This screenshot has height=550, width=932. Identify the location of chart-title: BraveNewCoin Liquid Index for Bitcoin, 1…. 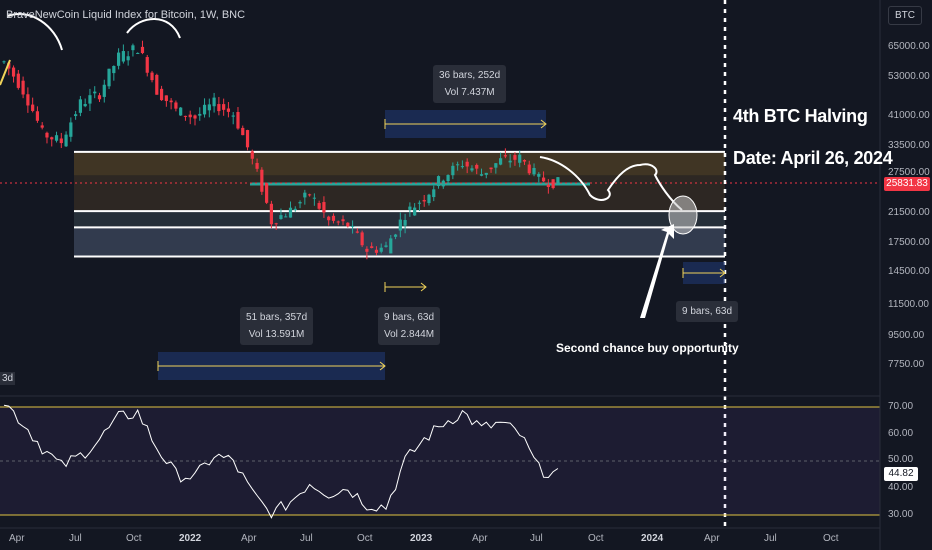
(126, 15).